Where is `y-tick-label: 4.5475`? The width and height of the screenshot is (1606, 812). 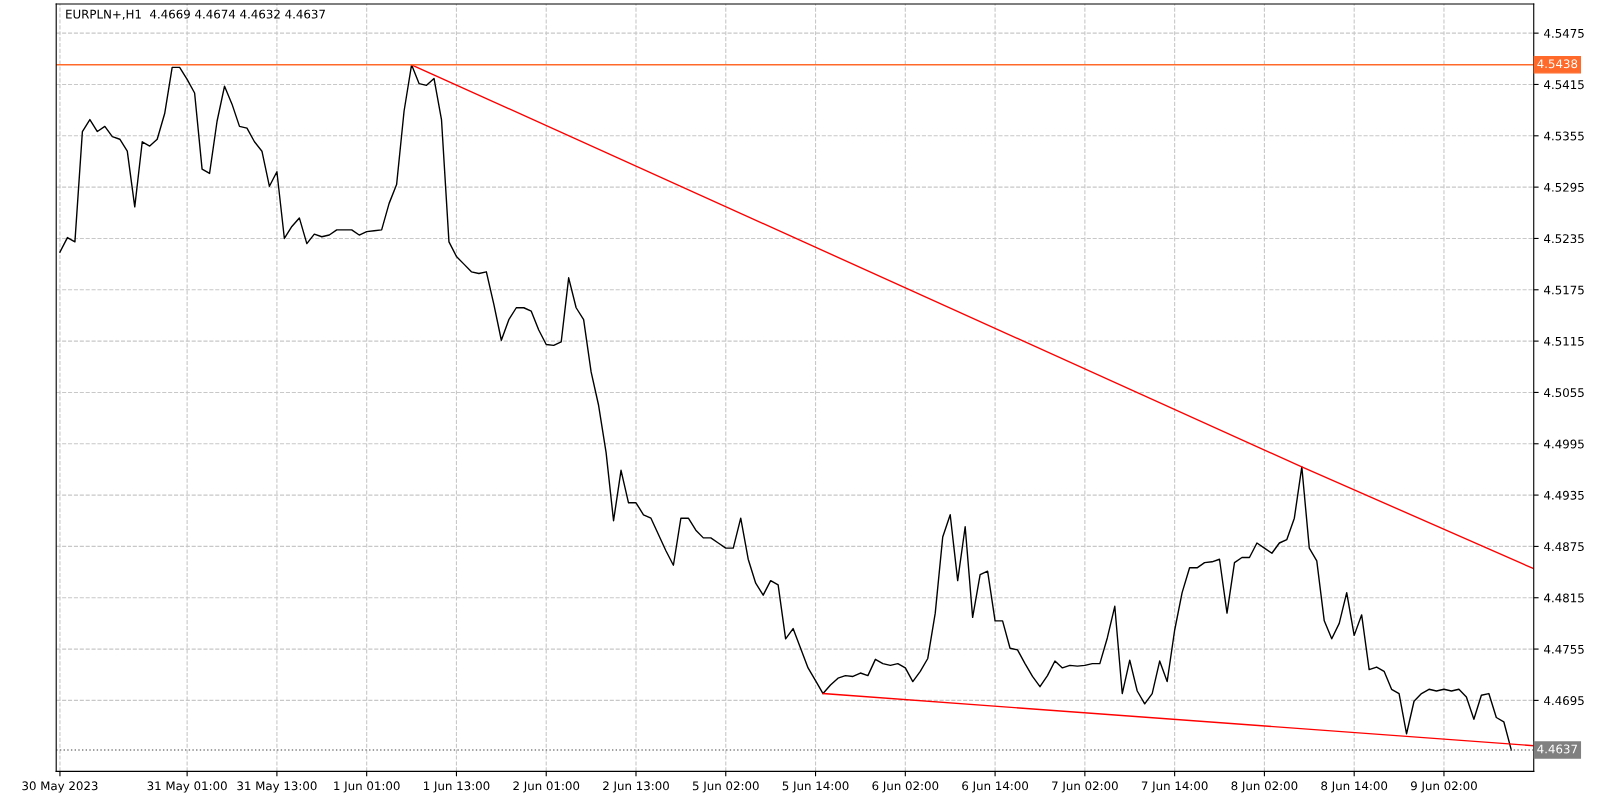
y-tick-label: 4.5475 is located at coordinates (1564, 33).